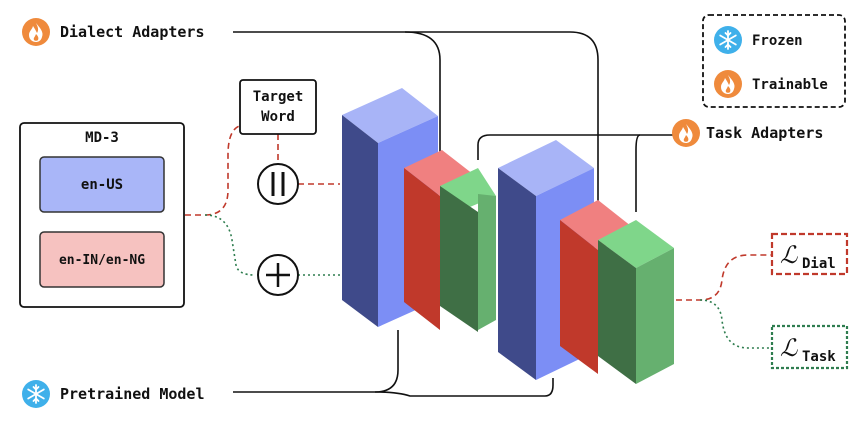 The width and height of the screenshot is (860, 429). What do you see at coordinates (774, 61) in the screenshot?
I see `legend: Frozen Trainable` at bounding box center [774, 61].